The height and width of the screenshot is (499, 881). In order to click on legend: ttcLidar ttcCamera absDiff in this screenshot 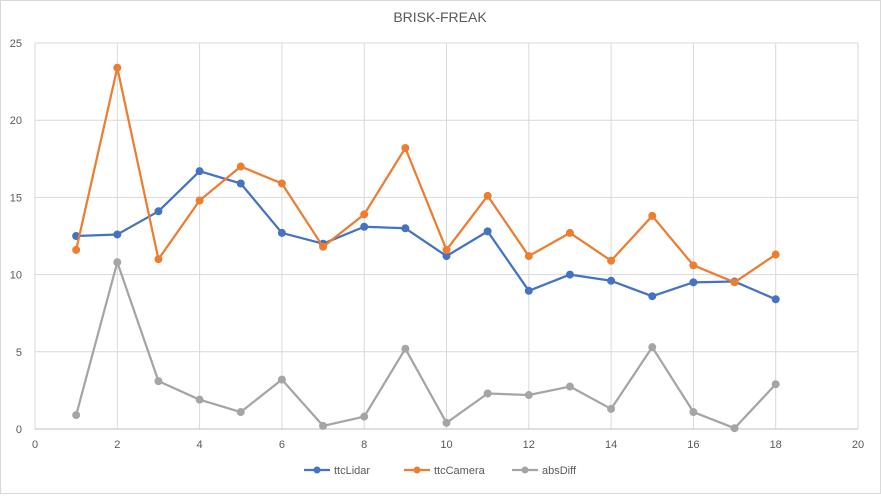, I will do `click(440, 471)`.